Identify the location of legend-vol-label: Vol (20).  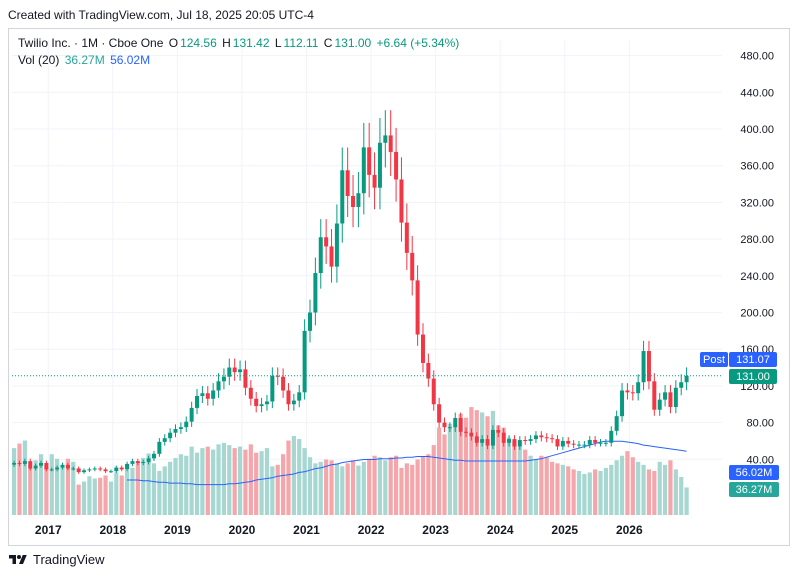
(39, 60).